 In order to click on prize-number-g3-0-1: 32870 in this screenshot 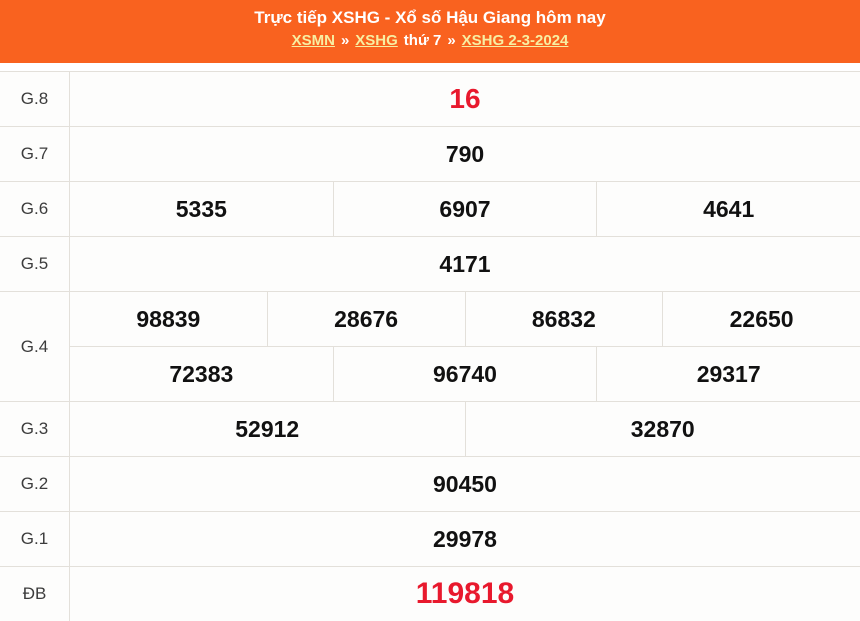, I will do `click(662, 429)`.